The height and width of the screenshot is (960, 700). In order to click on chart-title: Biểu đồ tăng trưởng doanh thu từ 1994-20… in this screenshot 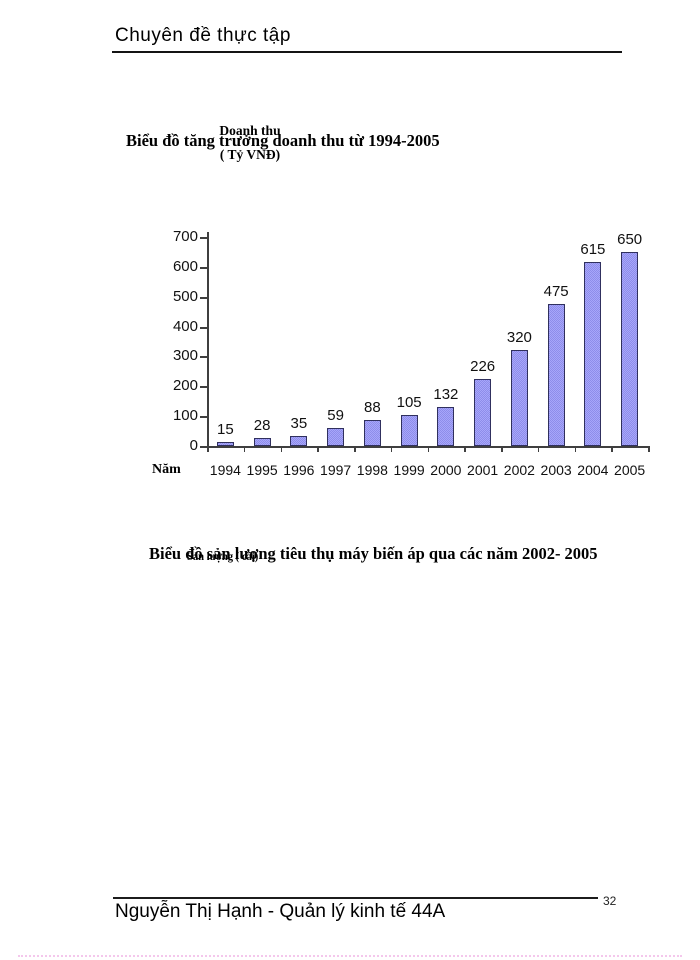, I will do `click(283, 140)`.